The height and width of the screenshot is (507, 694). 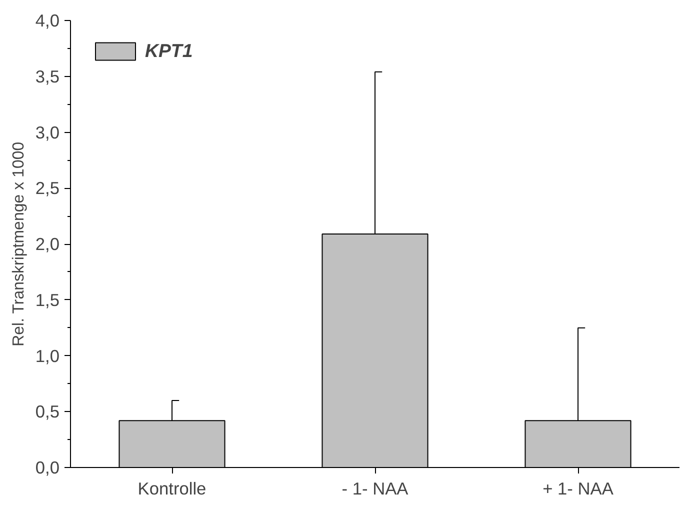 What do you see at coordinates (47, 20) in the screenshot?
I see `y-tick-label: 4,0` at bounding box center [47, 20].